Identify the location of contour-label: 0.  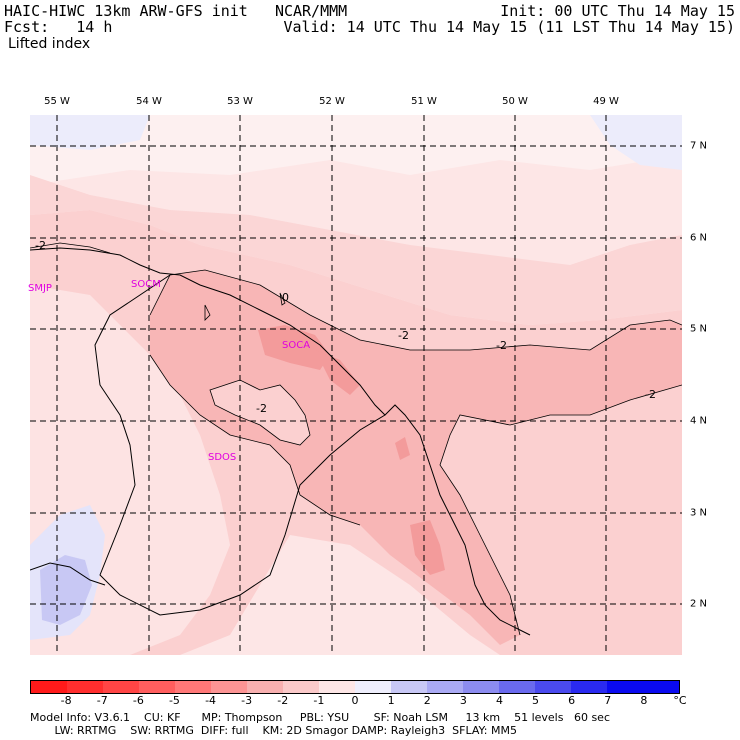
(285, 297).